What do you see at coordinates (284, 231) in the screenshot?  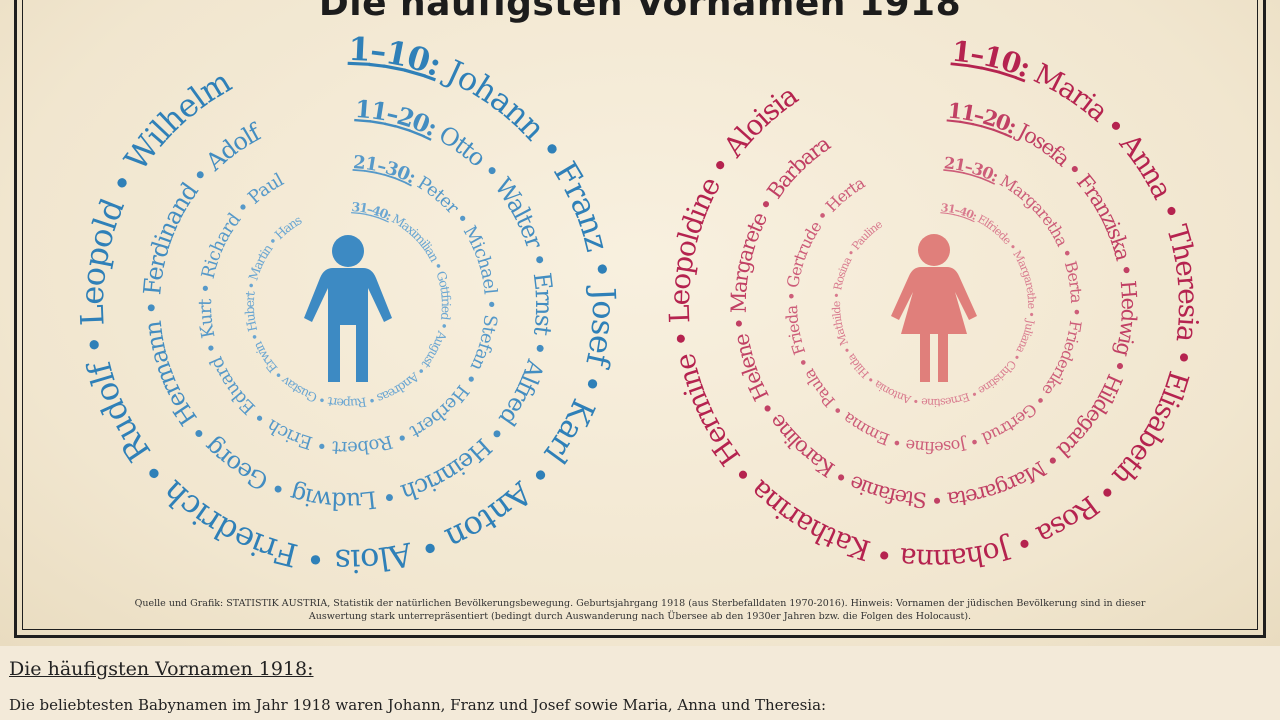 I see `boys-name: • Hans` at bounding box center [284, 231].